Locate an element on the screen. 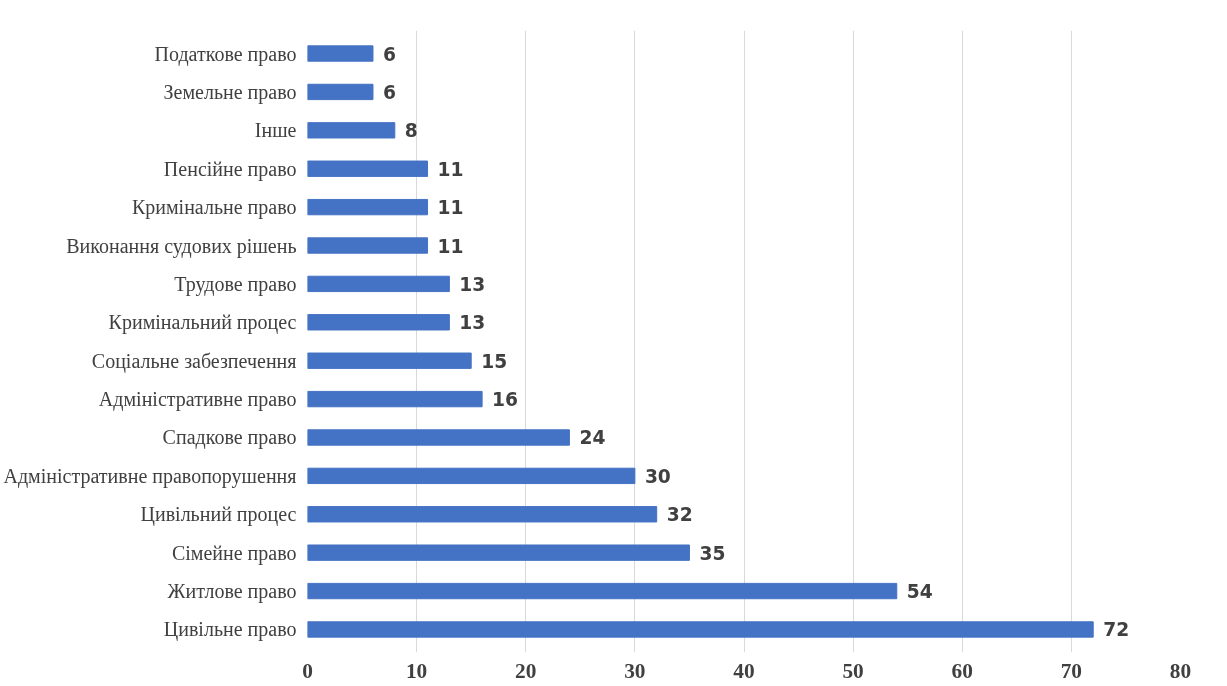  data-label: 16 is located at coordinates (505, 400).